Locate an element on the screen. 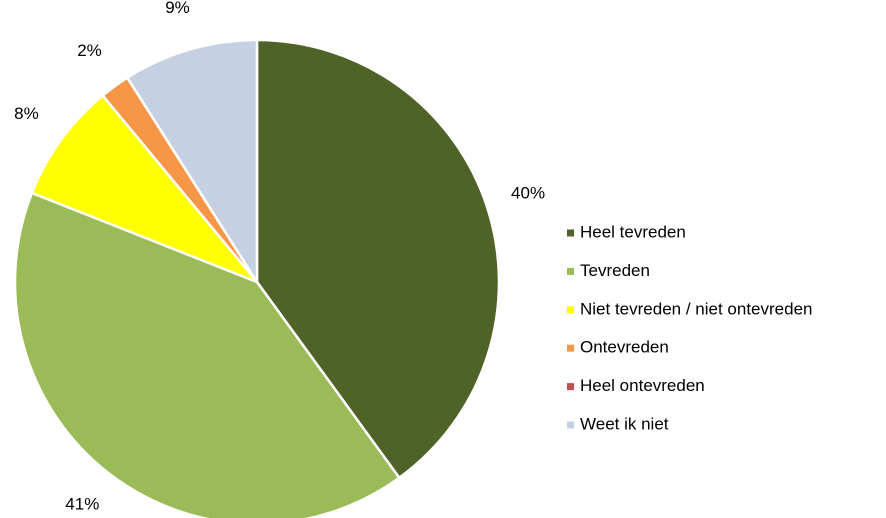 This screenshot has height=518, width=886. legend-label: Heel ontevreden is located at coordinates (642, 385).